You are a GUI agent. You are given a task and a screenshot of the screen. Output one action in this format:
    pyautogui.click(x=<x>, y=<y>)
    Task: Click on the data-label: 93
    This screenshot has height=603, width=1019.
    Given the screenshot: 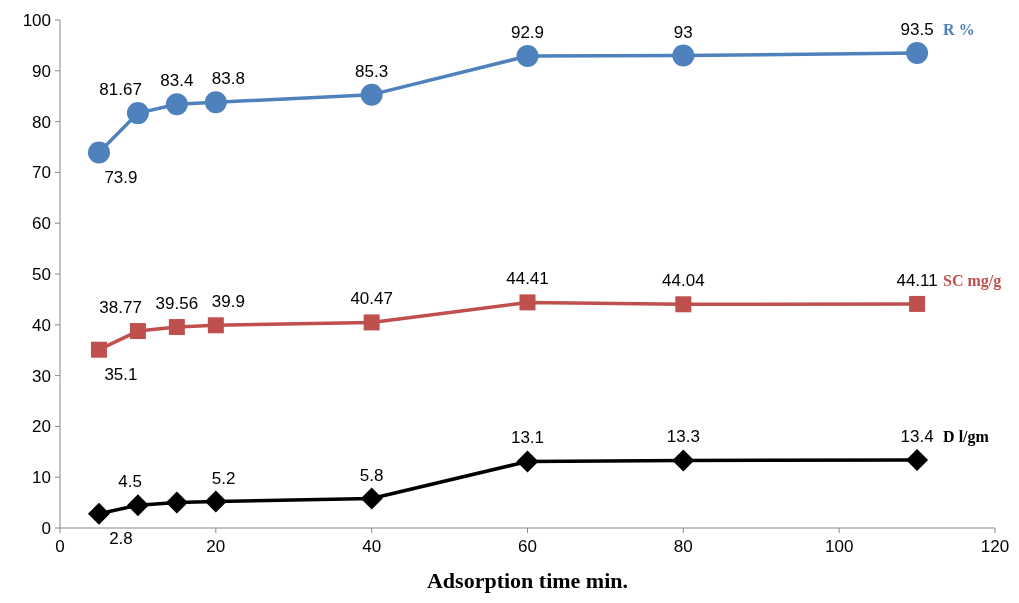 What is the action you would take?
    pyautogui.click(x=683, y=32)
    